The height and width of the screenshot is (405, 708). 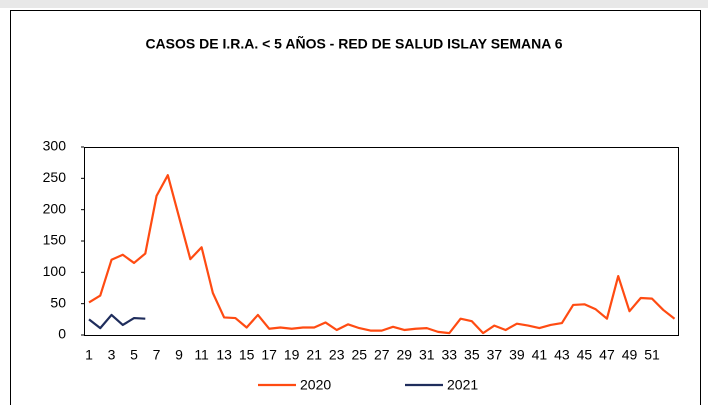 What do you see at coordinates (55, 240) in the screenshot?
I see `y-tick-label: 150` at bounding box center [55, 240].